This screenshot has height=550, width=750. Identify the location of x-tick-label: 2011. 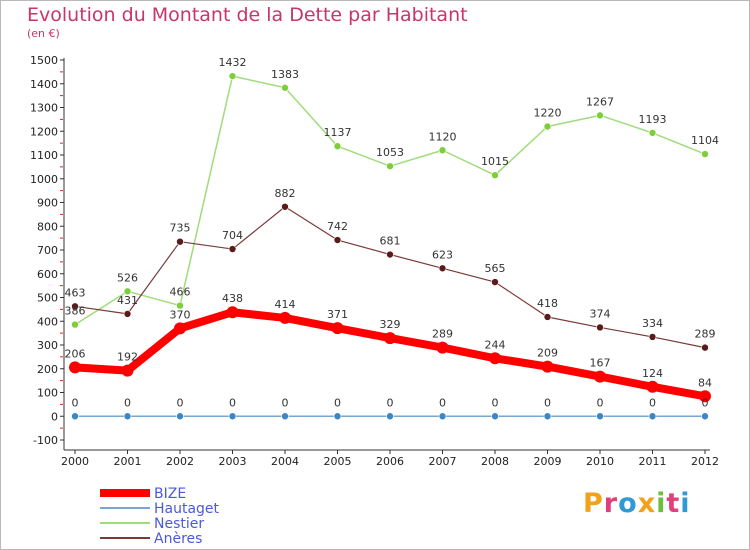
(653, 461).